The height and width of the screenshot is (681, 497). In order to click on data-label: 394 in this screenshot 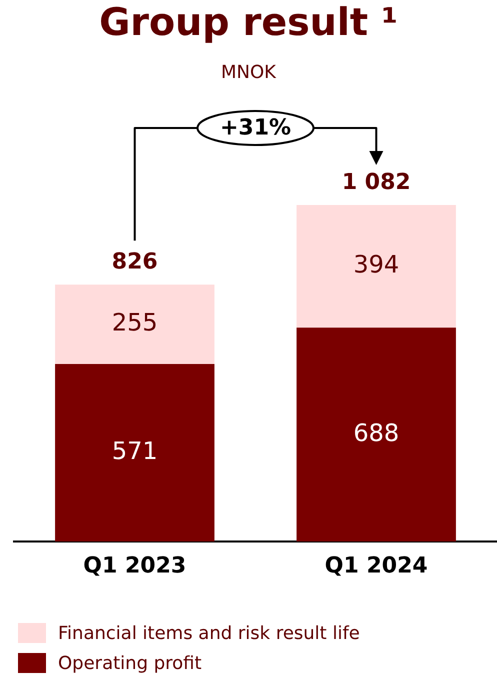, I will do `click(376, 264)`.